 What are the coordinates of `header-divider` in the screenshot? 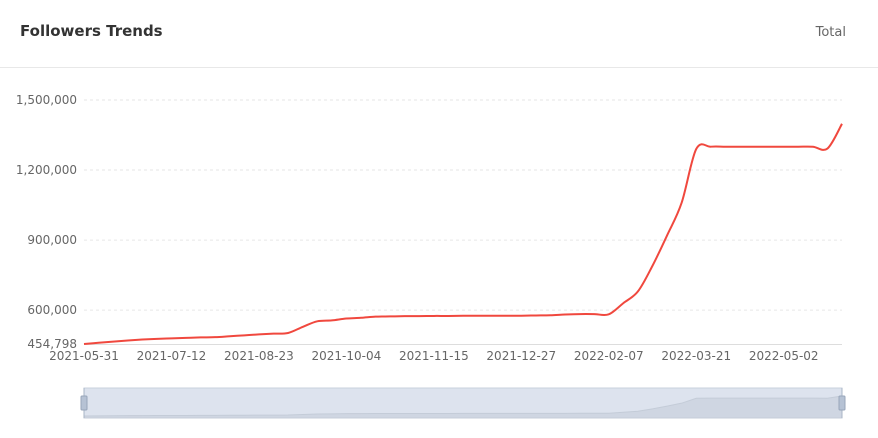 It's located at (439, 67).